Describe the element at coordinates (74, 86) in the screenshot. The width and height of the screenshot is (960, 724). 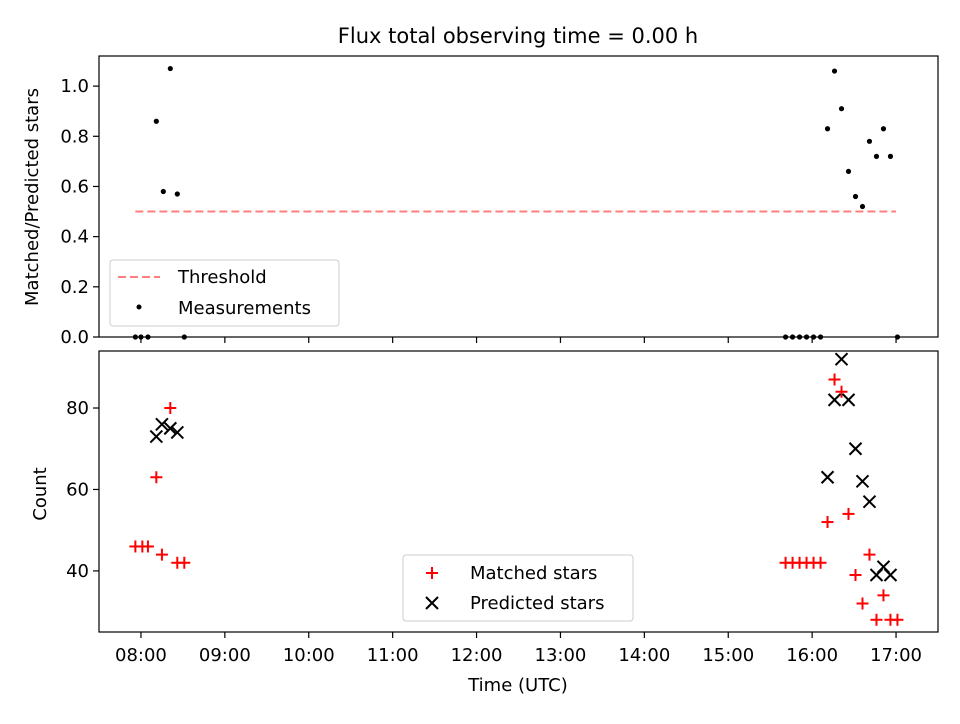
I see `top-y-tick-label: 1.0` at that location.